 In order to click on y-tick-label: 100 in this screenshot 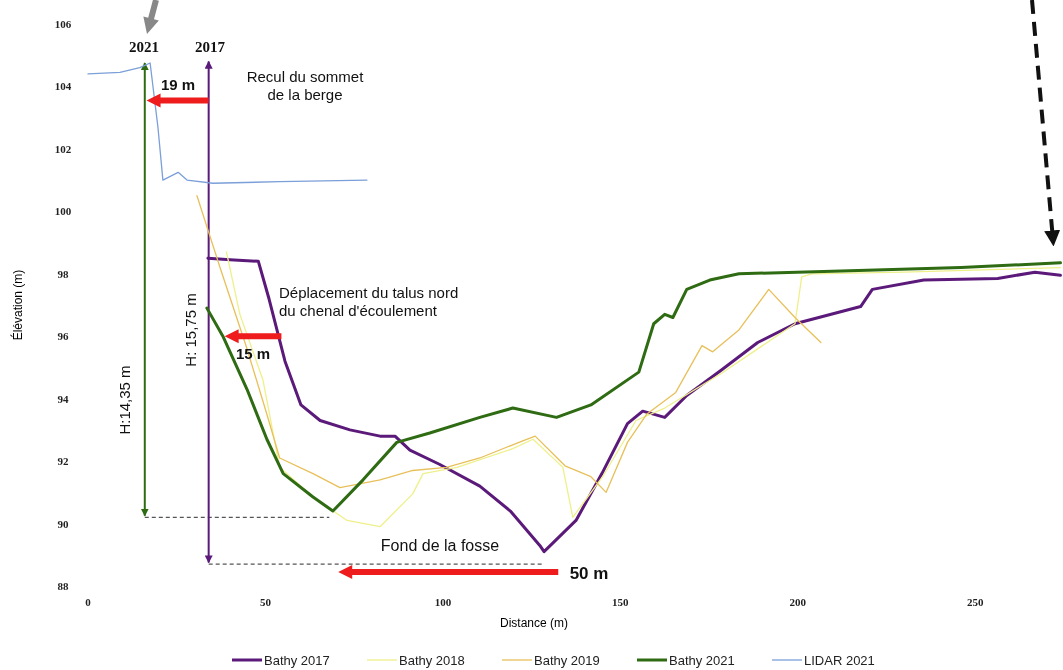, I will do `click(63, 211)`.